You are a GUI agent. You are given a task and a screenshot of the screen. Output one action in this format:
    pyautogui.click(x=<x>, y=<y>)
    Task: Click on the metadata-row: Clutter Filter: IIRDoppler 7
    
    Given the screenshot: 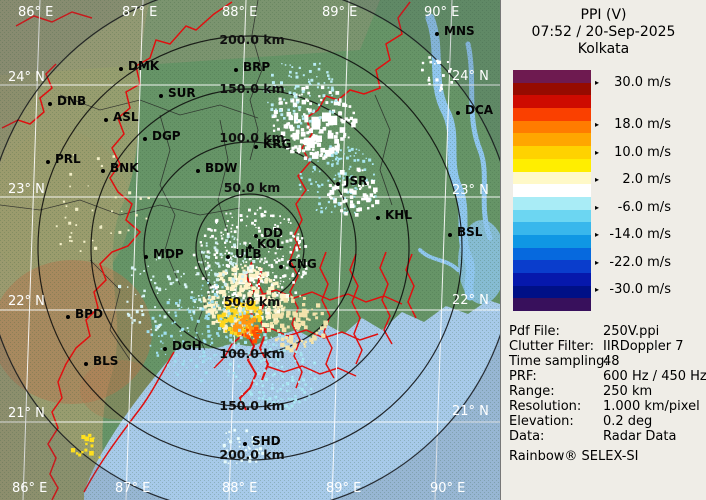 What is the action you would take?
    pyautogui.click(x=606, y=346)
    